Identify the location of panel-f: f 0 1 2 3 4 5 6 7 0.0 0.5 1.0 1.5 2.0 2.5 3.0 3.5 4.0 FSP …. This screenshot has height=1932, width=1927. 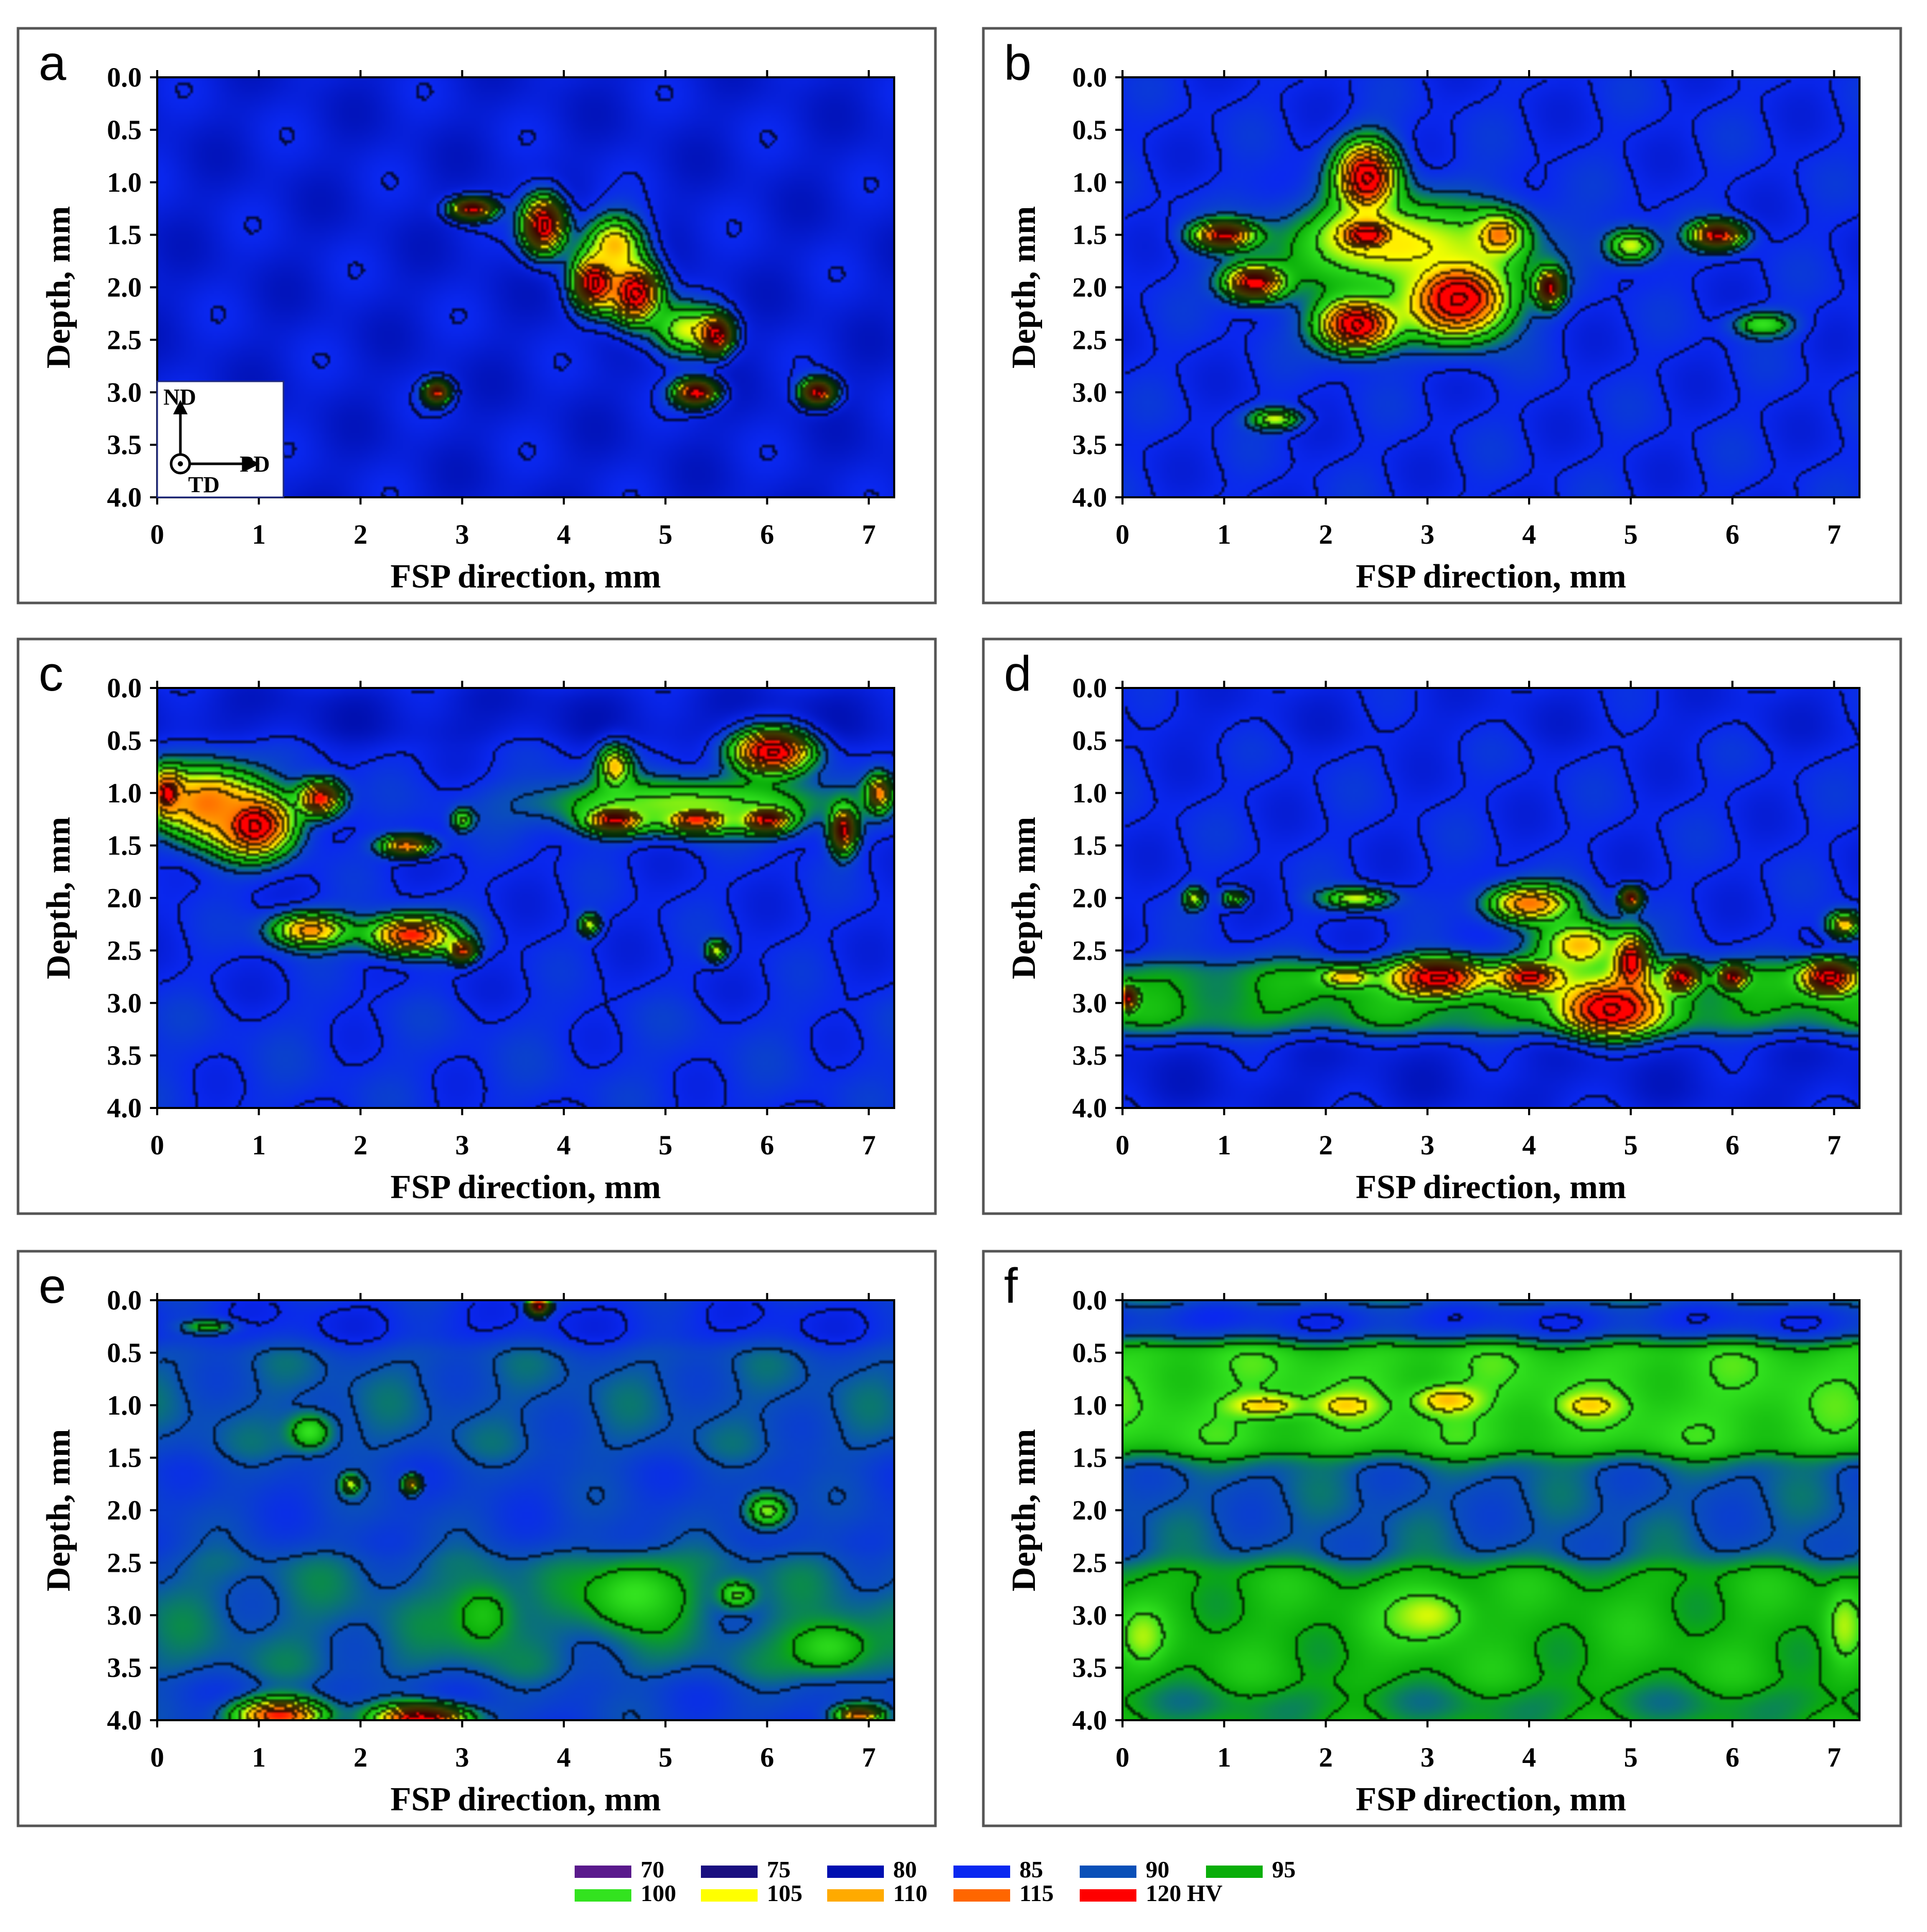
(1442, 1538).